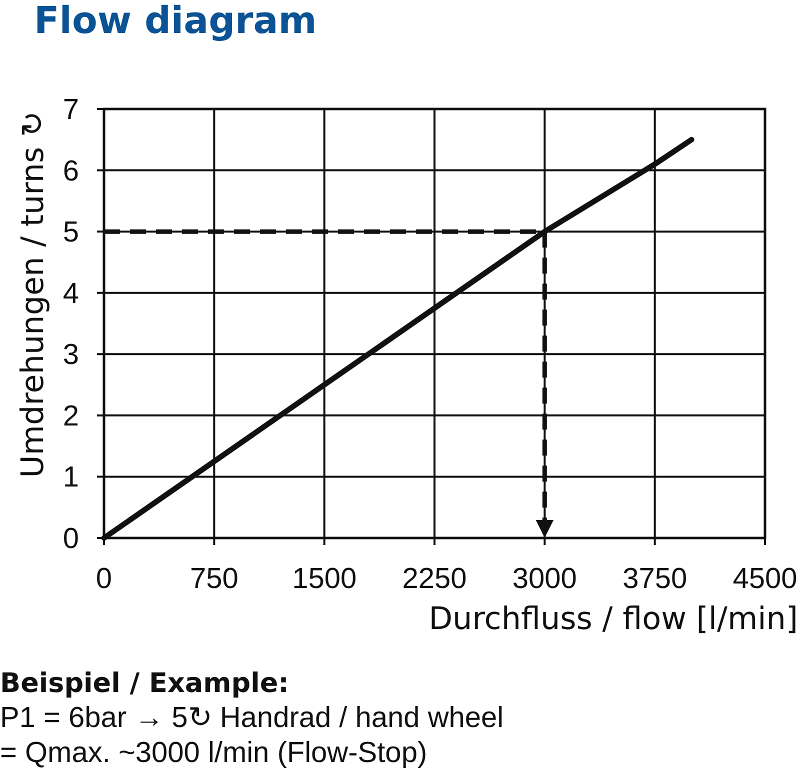 The height and width of the screenshot is (771, 802). Describe the element at coordinates (70, 478) in the screenshot. I see `y-tick-label: 1` at that location.